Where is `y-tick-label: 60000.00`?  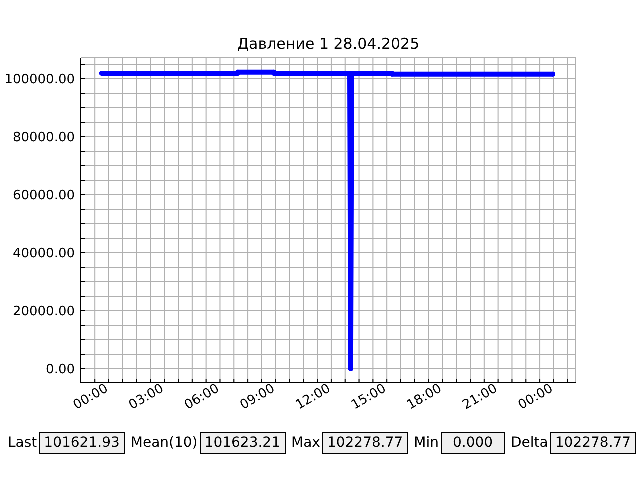 y-tick-label: 60000.00 is located at coordinates (43, 196).